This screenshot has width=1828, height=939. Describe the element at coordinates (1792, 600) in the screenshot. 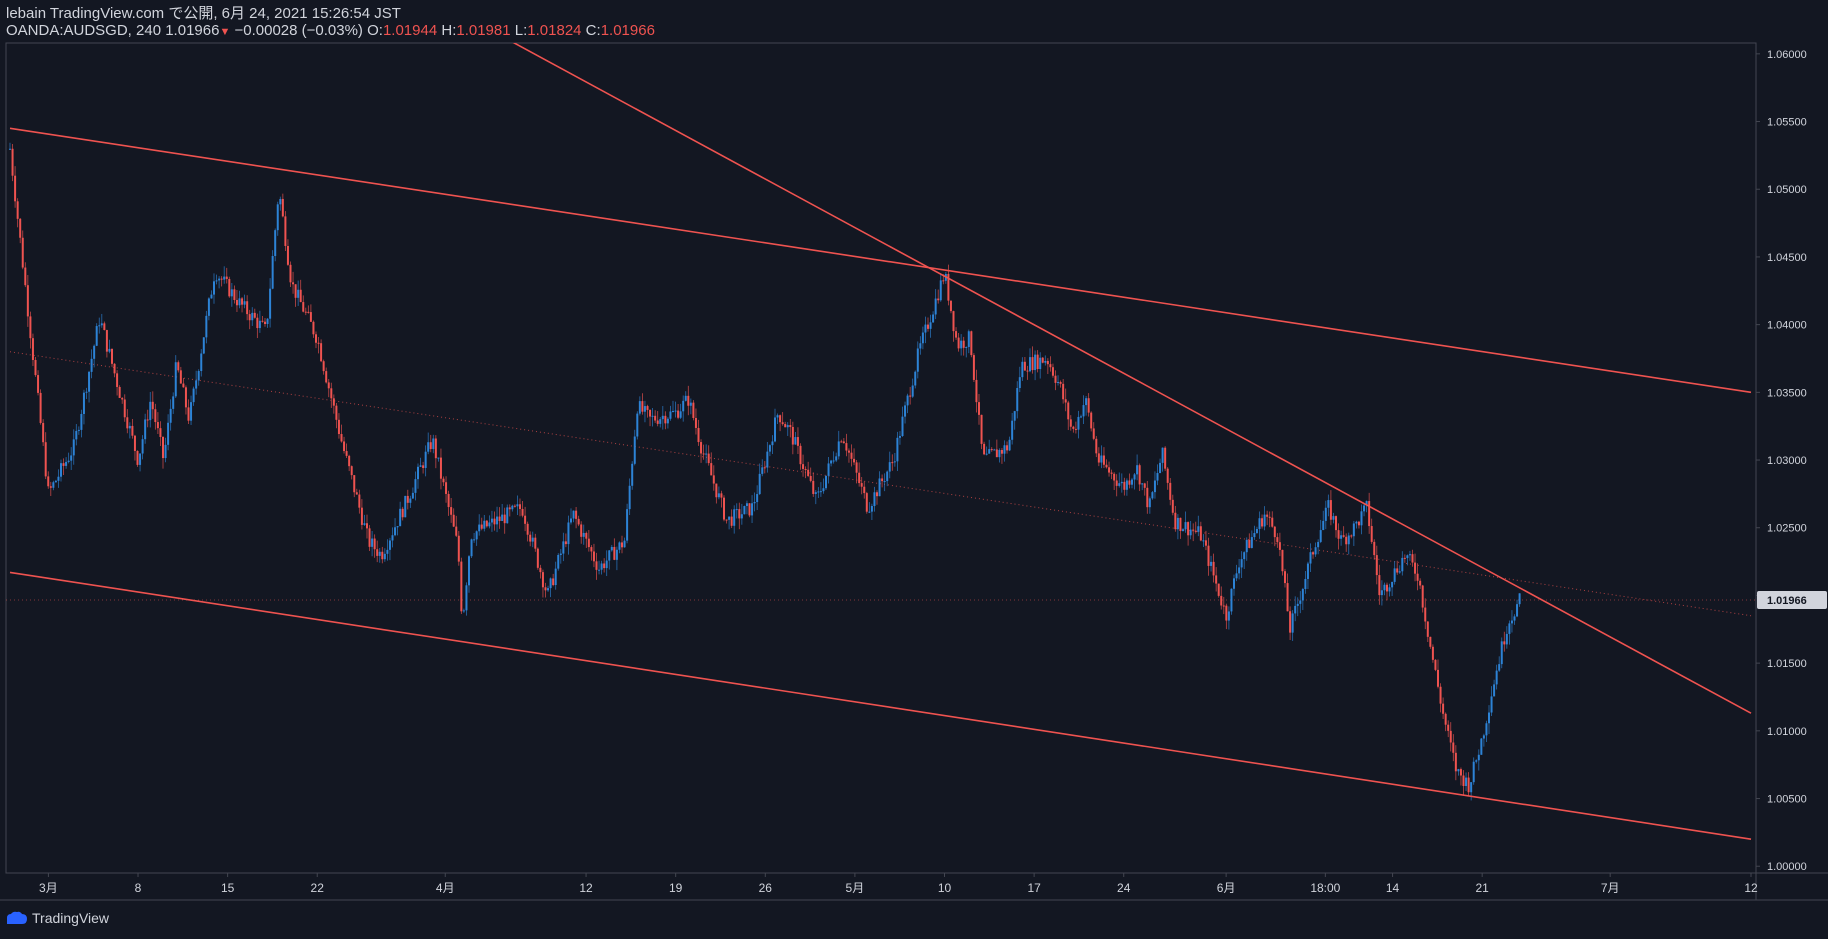

I see `last-price-badge` at that location.